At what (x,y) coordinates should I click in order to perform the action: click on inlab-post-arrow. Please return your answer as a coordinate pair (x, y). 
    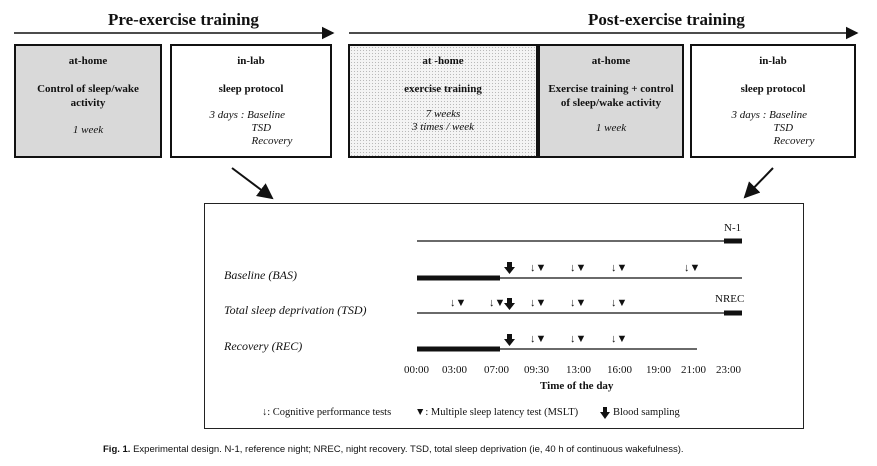
    Looking at the image, I should click on (758, 183).